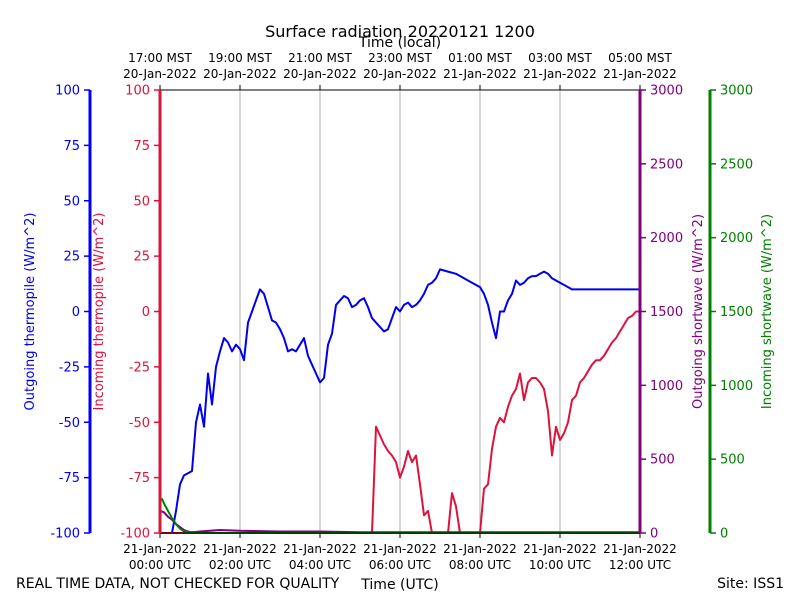 The image size is (800, 600). What do you see at coordinates (141, 201) in the screenshot?
I see `incoming-thermopile-tick-label: 50` at bounding box center [141, 201].